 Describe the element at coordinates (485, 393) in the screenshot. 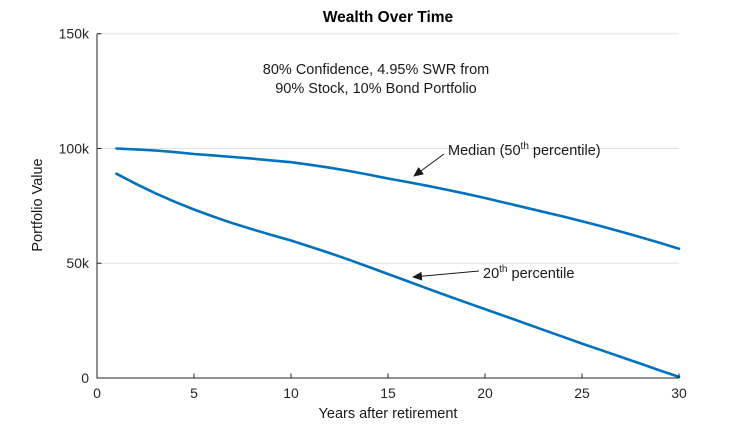

I see `x-tick-label-20: 20` at that location.